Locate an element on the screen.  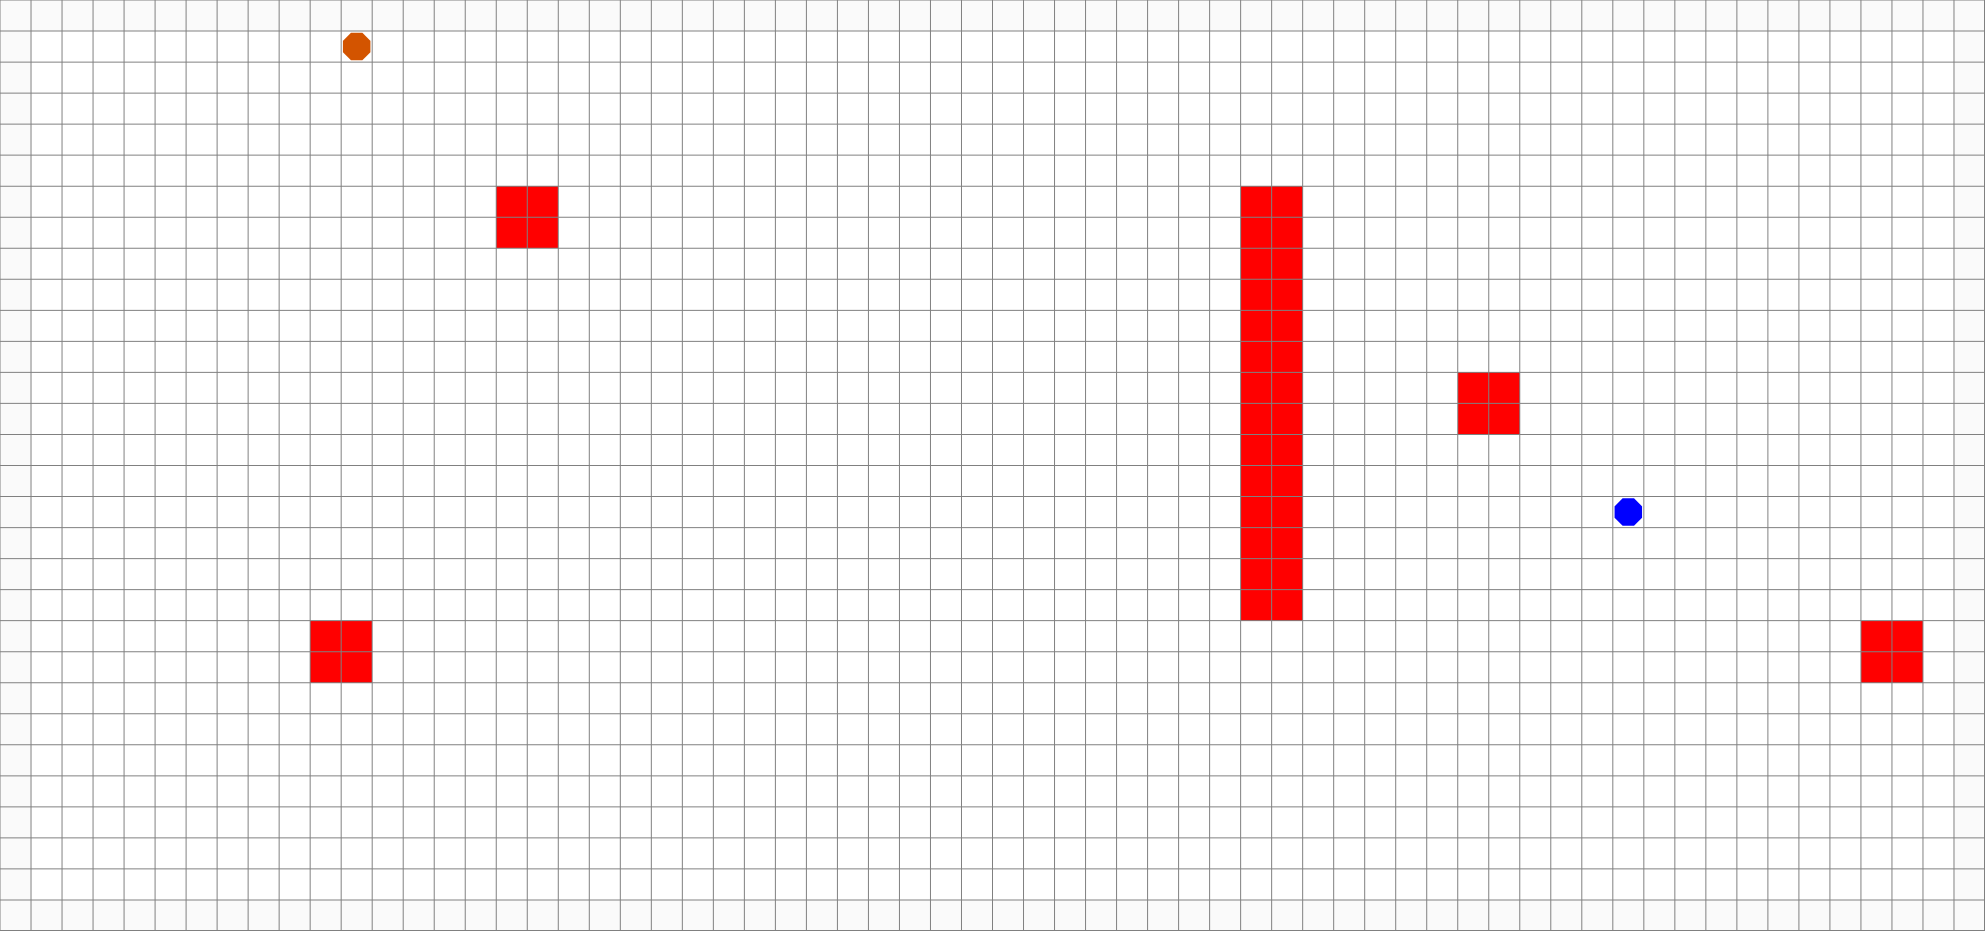
orange-agent is located at coordinates (356, 46).